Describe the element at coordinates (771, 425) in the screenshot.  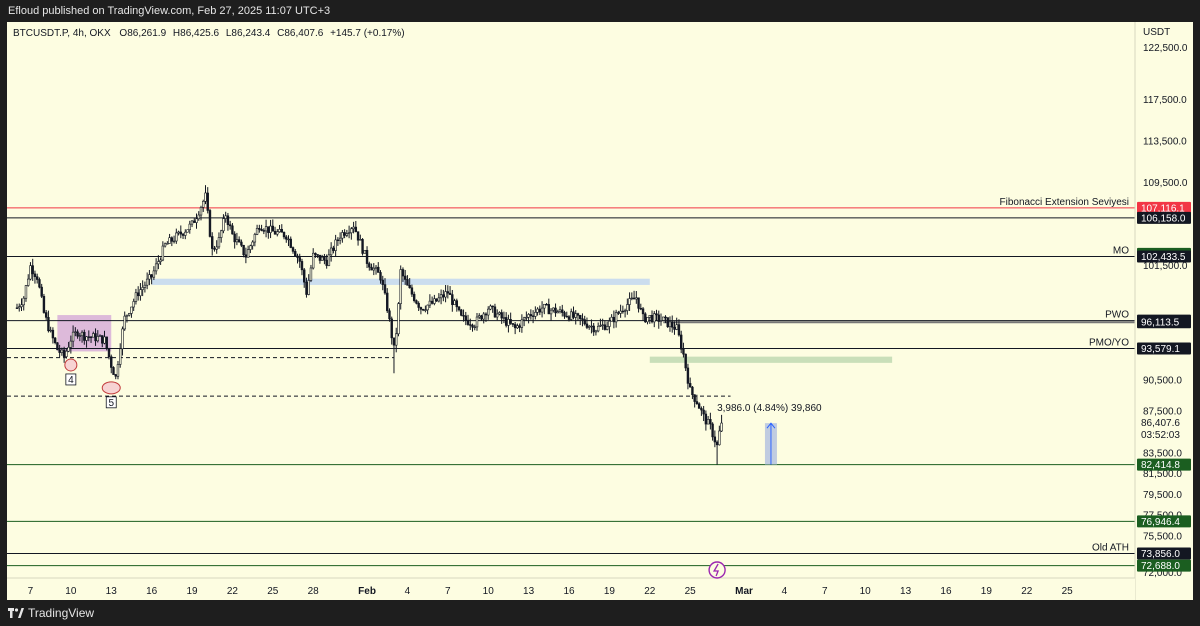
I see `measure-arrow-head` at that location.